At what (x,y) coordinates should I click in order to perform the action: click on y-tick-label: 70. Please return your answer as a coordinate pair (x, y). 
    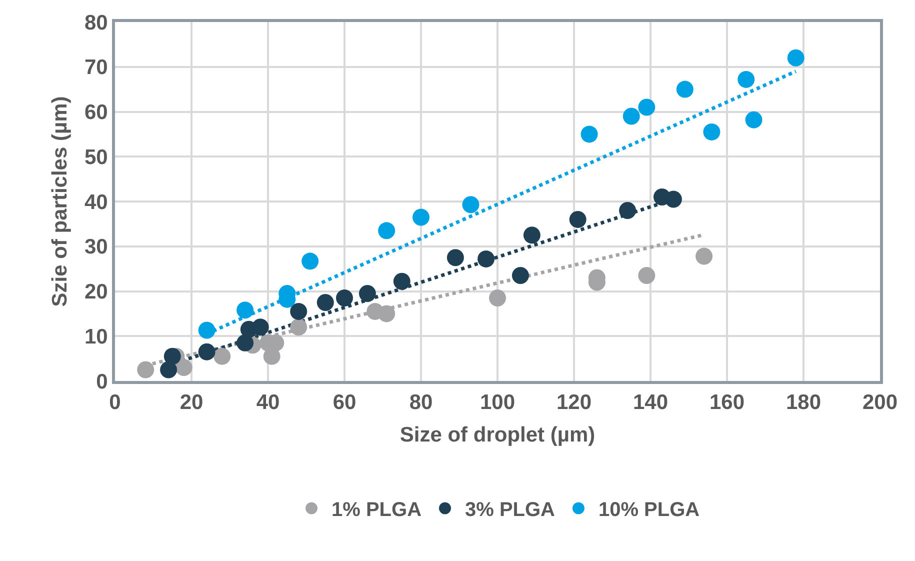
    Looking at the image, I should click on (96, 68).